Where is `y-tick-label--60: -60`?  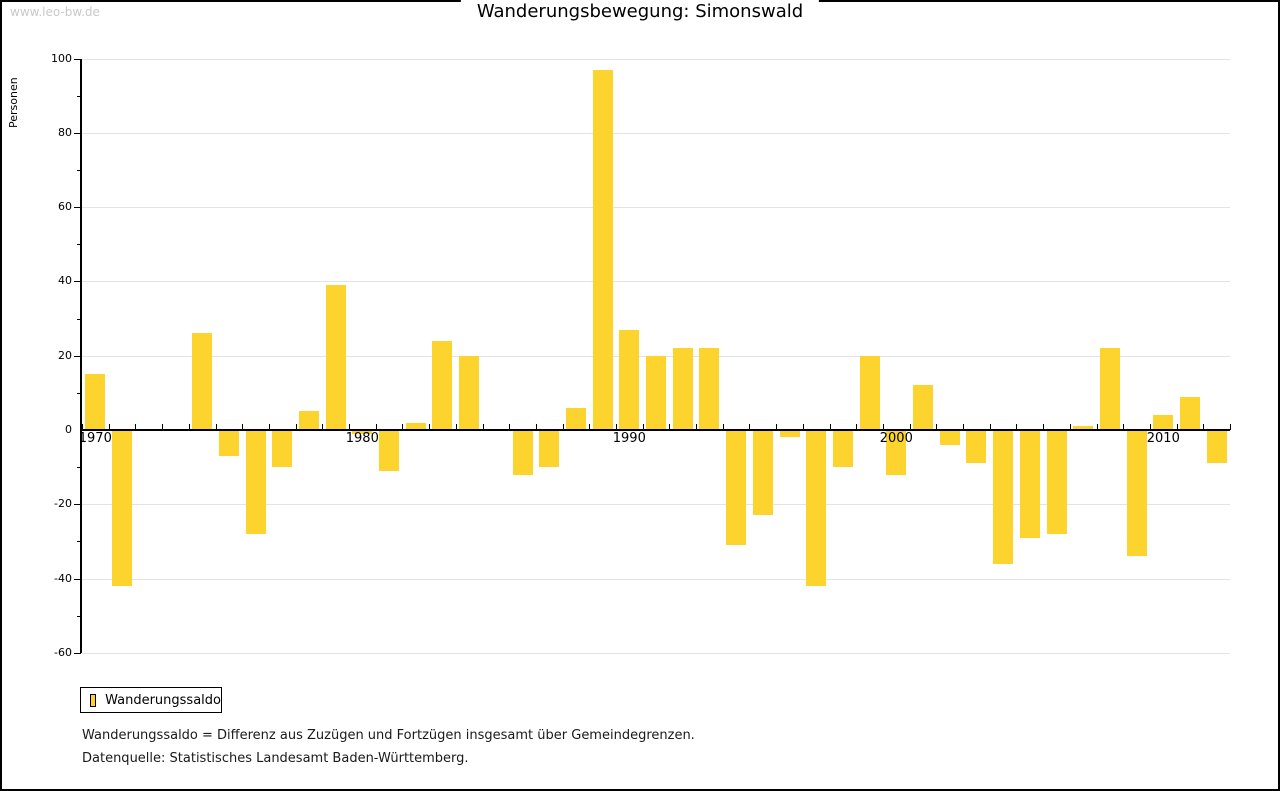
y-tick-label--60: -60 is located at coordinates (63, 652).